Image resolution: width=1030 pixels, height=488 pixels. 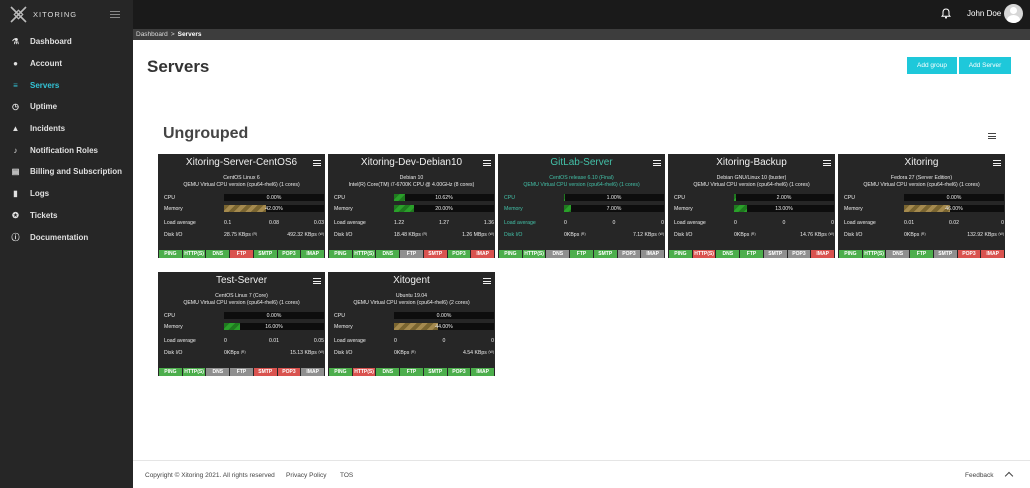 What do you see at coordinates (66, 172) in the screenshot?
I see `sidebar-item-billing-and-subscription: ▤ Billing and Subscription` at bounding box center [66, 172].